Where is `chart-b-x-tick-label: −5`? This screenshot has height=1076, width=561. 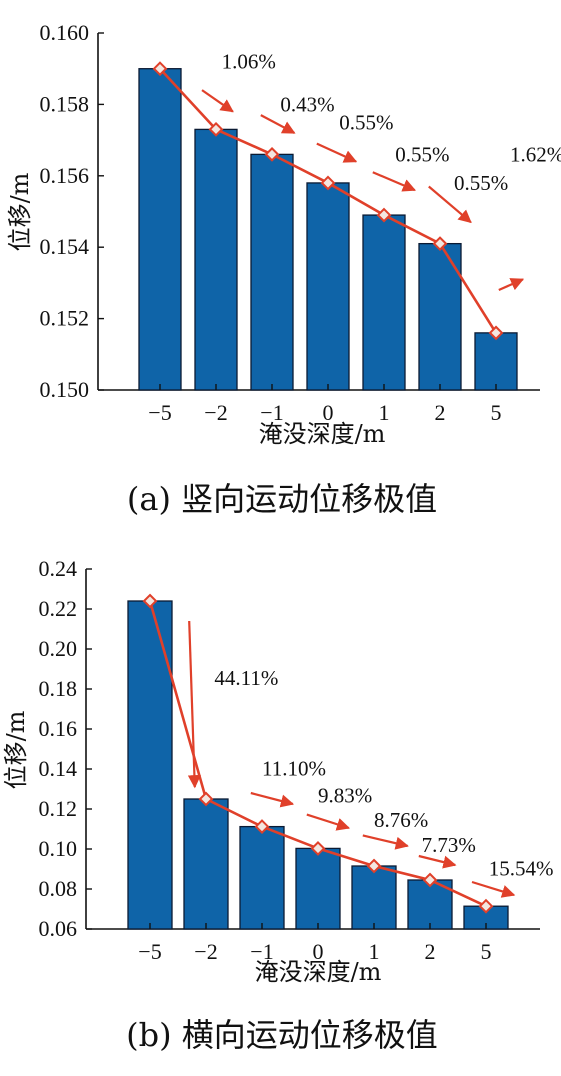
chart-b-x-tick-label: −5 is located at coordinates (149, 951).